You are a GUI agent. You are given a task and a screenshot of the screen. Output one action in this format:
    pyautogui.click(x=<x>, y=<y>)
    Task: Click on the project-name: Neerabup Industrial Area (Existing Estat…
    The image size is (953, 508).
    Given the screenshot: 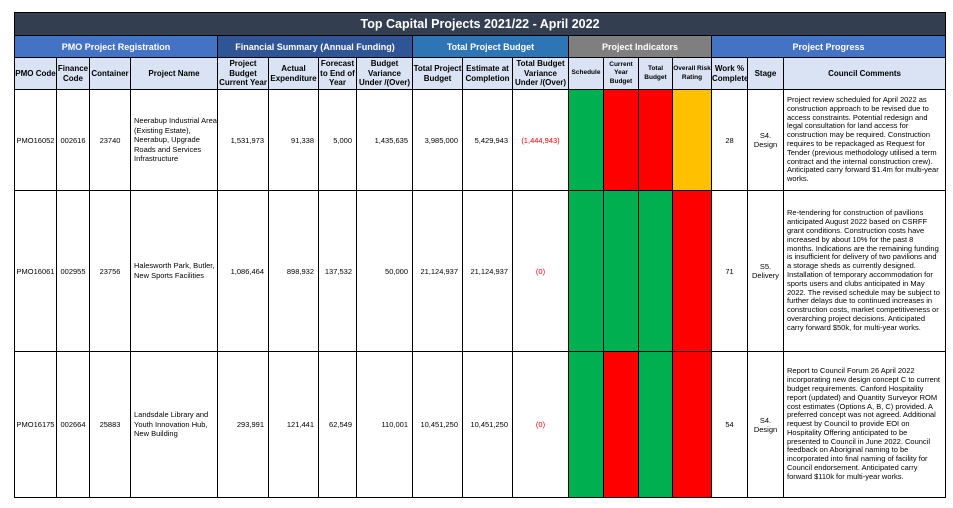 What is the action you would take?
    pyautogui.click(x=174, y=140)
    